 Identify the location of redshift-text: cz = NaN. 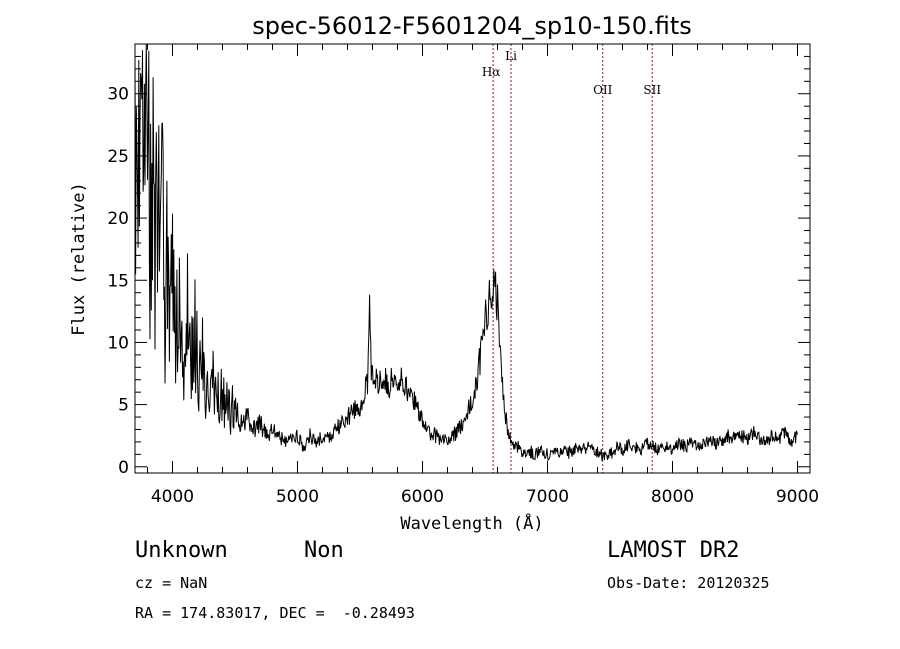
(171, 583).